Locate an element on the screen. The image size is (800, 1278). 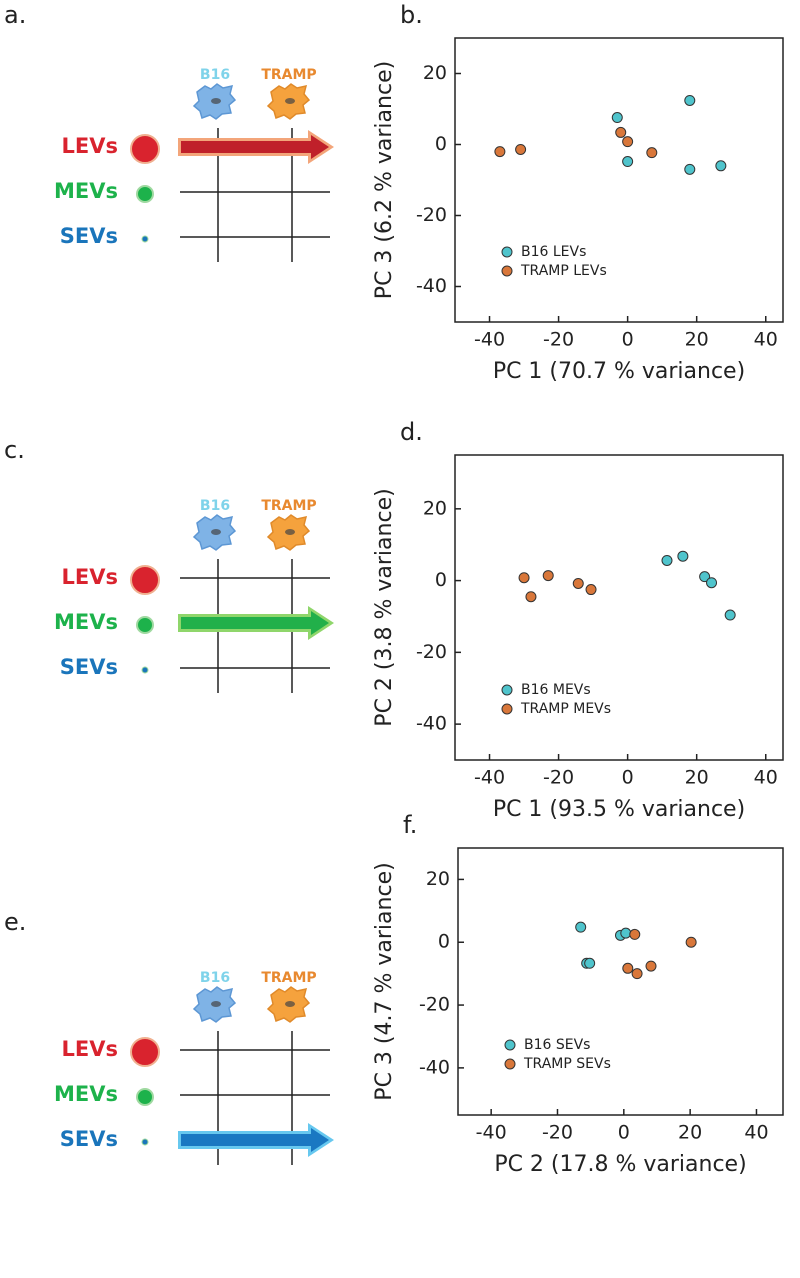
y-axis-title: PC 2 (3.8 % variance) is located at coordinates (384, 607).